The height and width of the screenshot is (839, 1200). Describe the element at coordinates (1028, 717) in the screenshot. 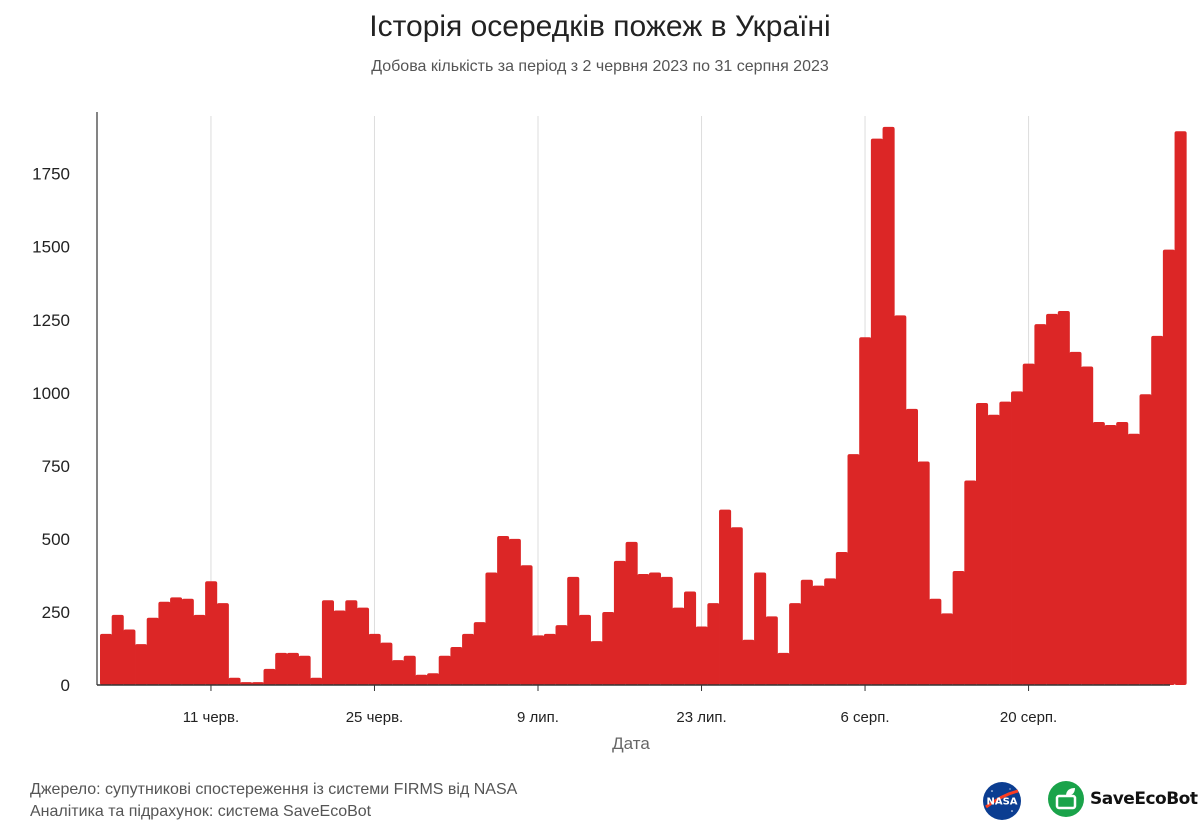

I see `x-tick-label: 20 серп.` at that location.